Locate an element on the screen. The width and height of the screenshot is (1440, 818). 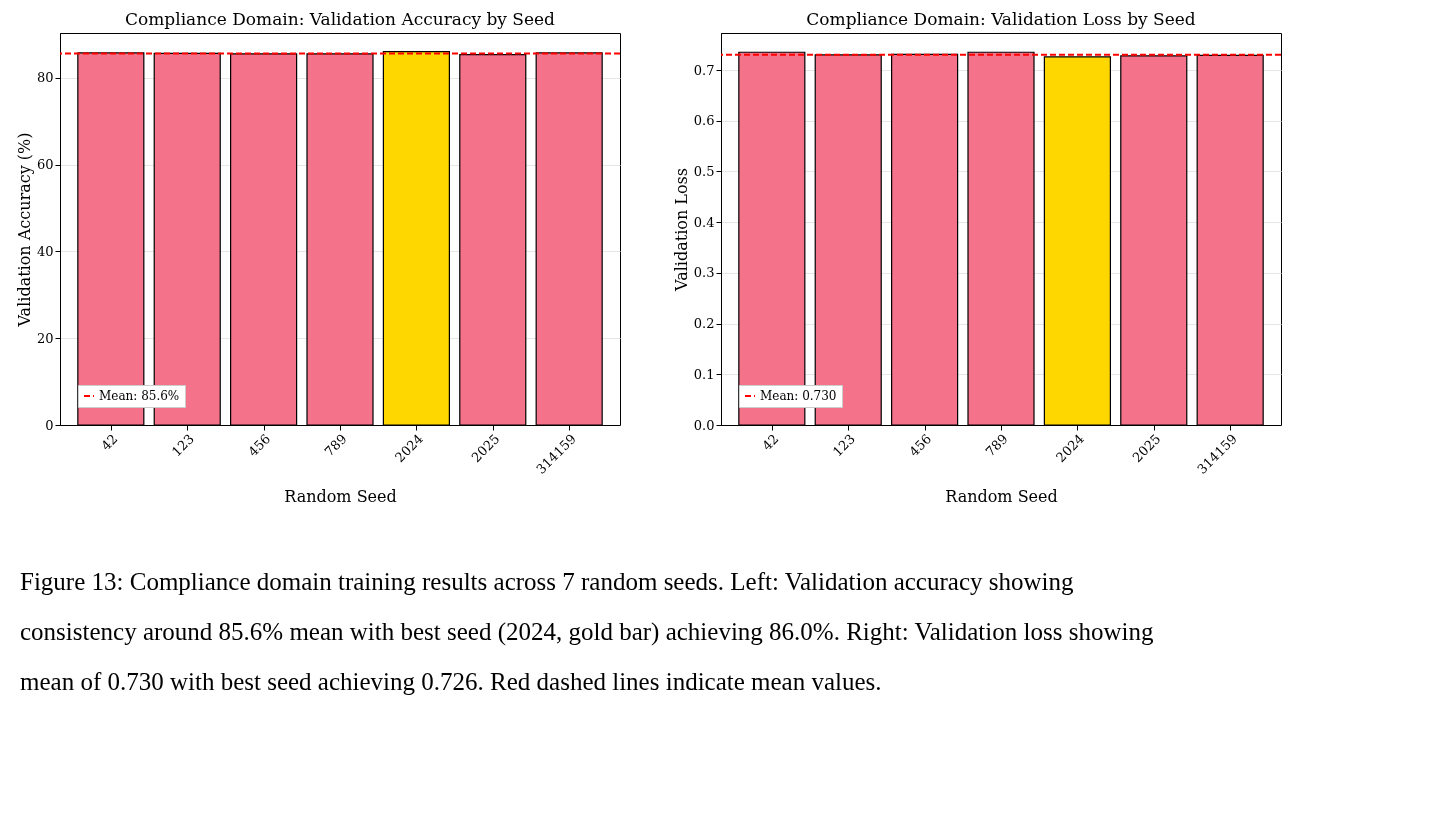
y-axis-title: Validation Loss is located at coordinates (681, 230).